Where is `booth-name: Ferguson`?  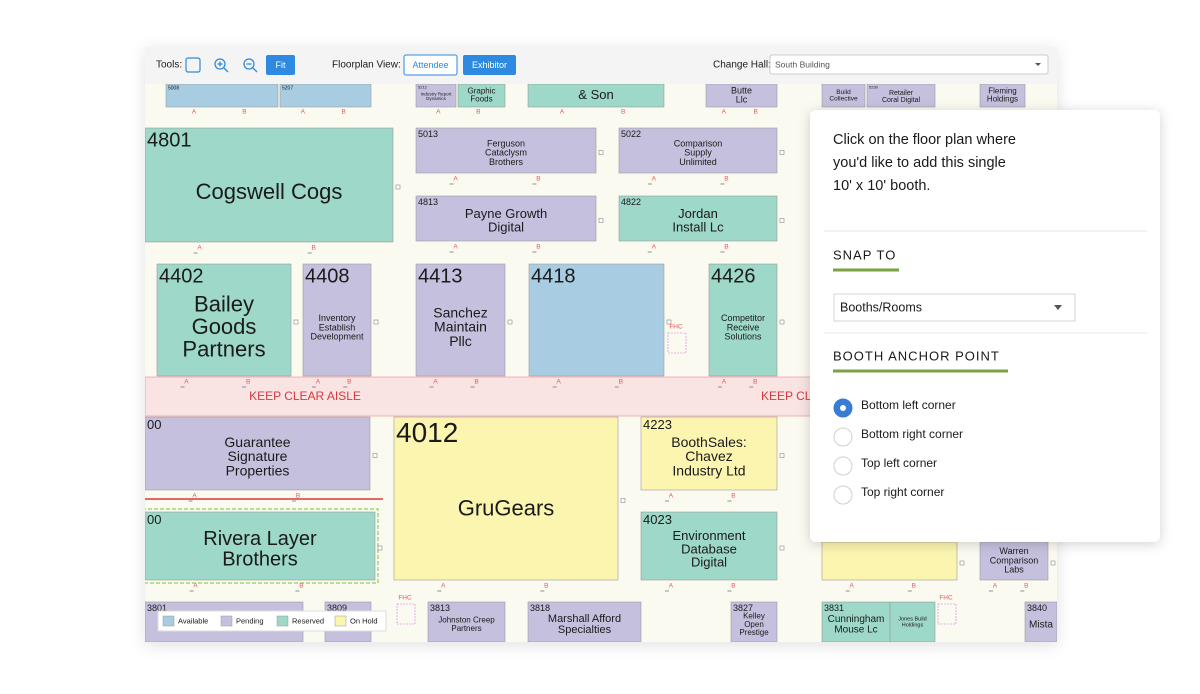
booth-name: Ferguson is located at coordinates (506, 143).